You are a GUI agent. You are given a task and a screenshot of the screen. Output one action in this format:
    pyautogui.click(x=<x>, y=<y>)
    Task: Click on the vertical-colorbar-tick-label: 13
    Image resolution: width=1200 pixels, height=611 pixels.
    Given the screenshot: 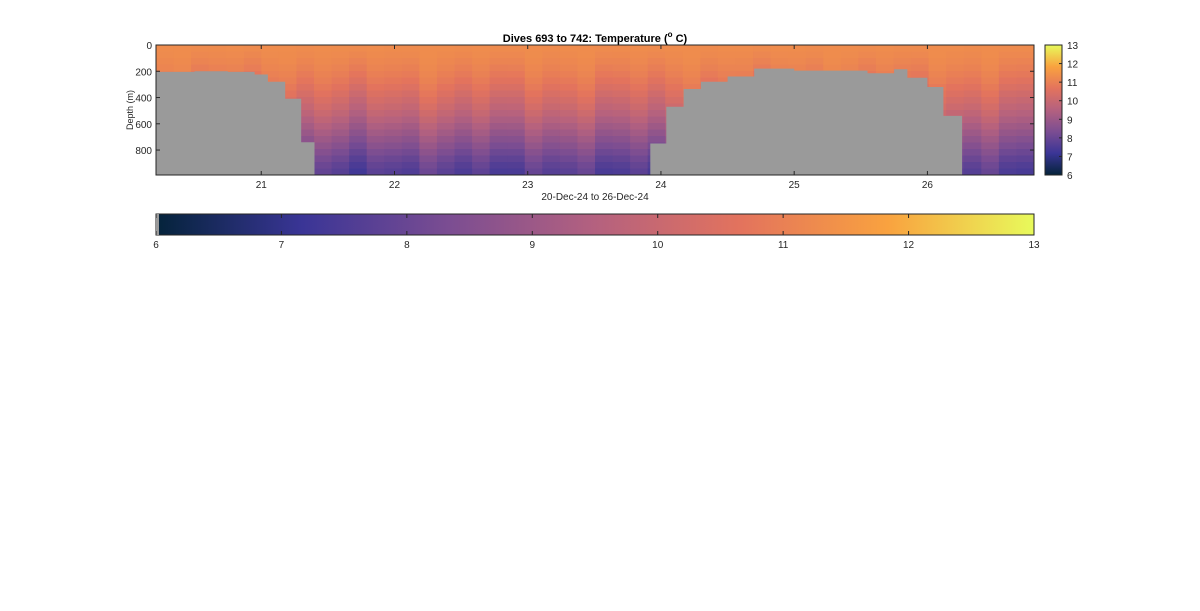 What is the action you would take?
    pyautogui.click(x=1073, y=46)
    